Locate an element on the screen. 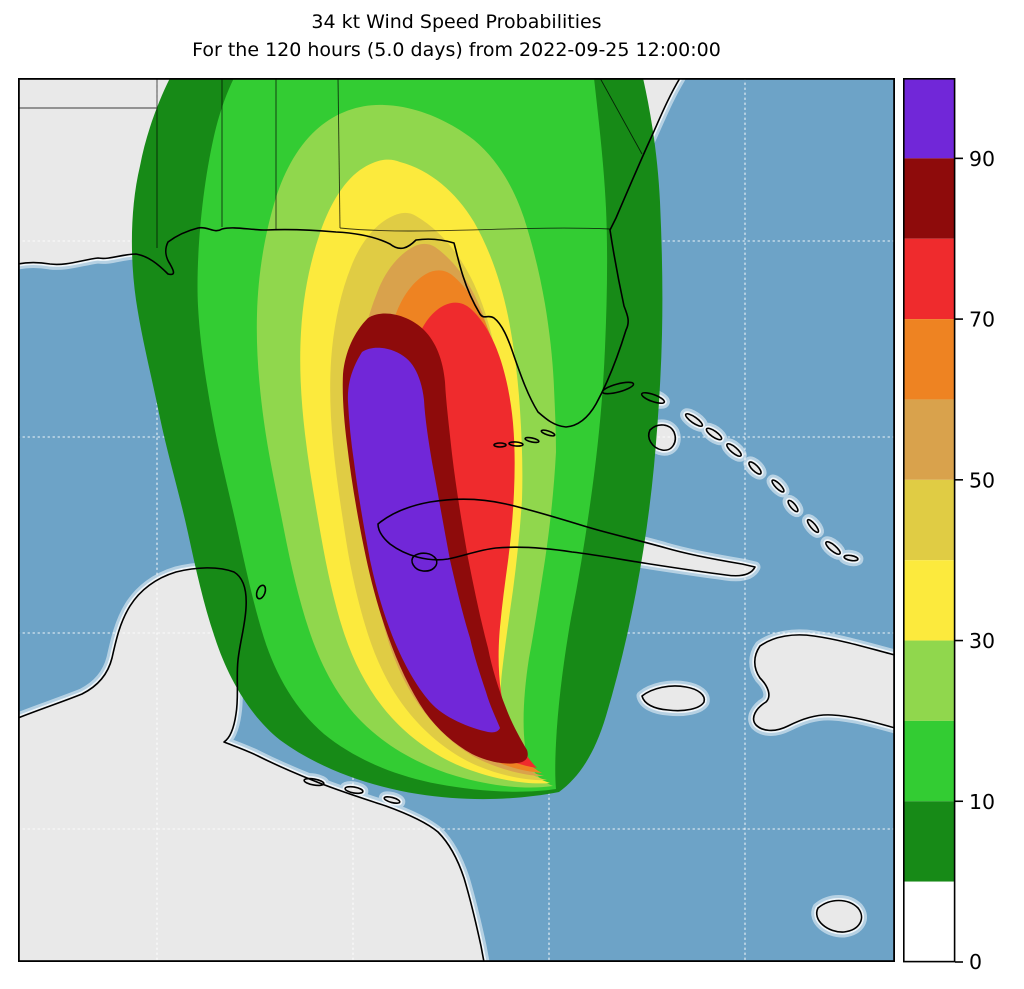 This screenshot has width=1024, height=989. colorbar-ticks is located at coordinates (959, 560).